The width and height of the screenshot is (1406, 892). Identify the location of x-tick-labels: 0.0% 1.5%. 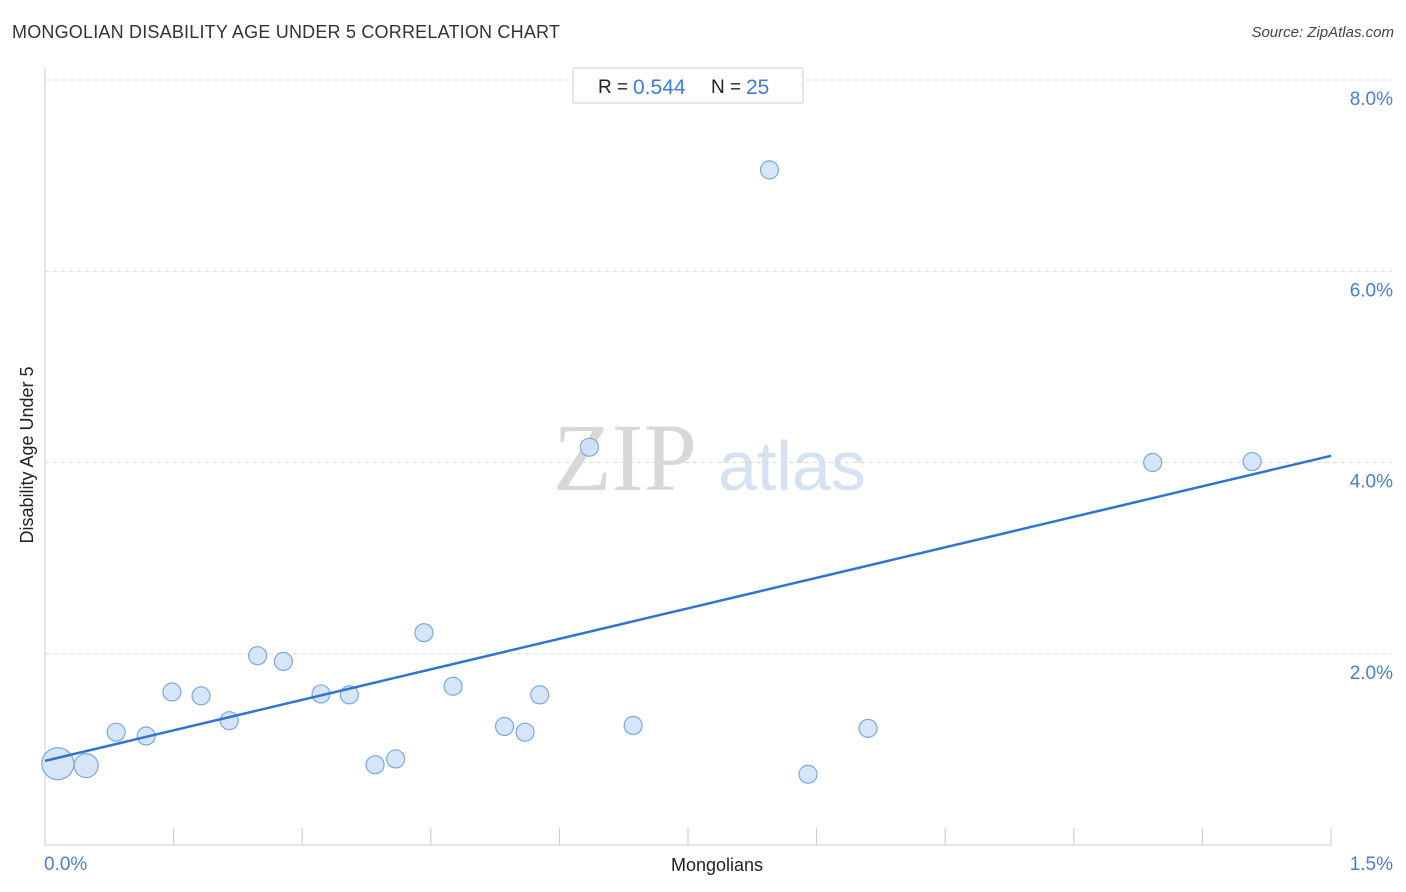
(718, 864).